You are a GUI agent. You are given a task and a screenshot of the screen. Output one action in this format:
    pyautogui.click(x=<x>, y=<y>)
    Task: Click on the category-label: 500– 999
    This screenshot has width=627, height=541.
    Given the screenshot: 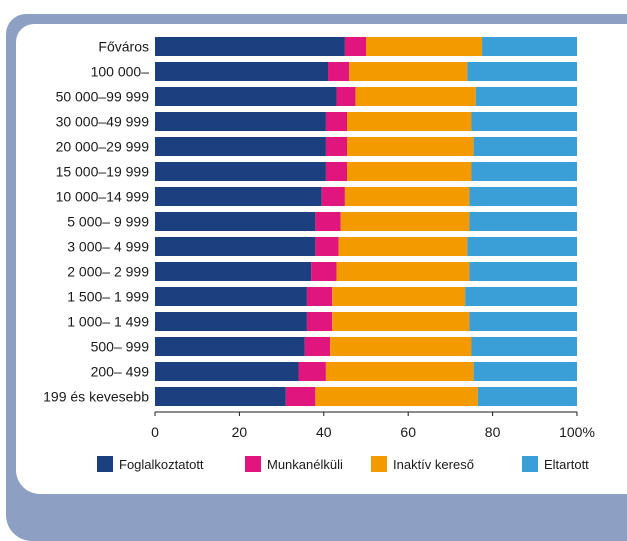 What is the action you would take?
    pyautogui.click(x=120, y=347)
    